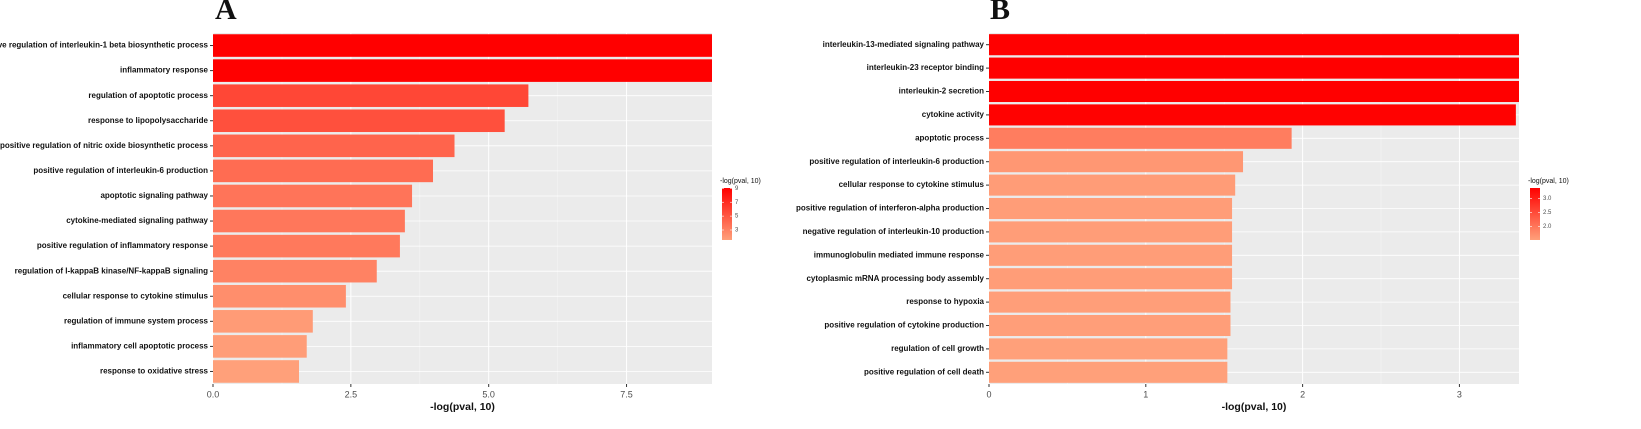 Image resolution: width=1641 pixels, height=429 pixels. What do you see at coordinates (1000, 13) in the screenshot?
I see `panel-label: B` at bounding box center [1000, 13].